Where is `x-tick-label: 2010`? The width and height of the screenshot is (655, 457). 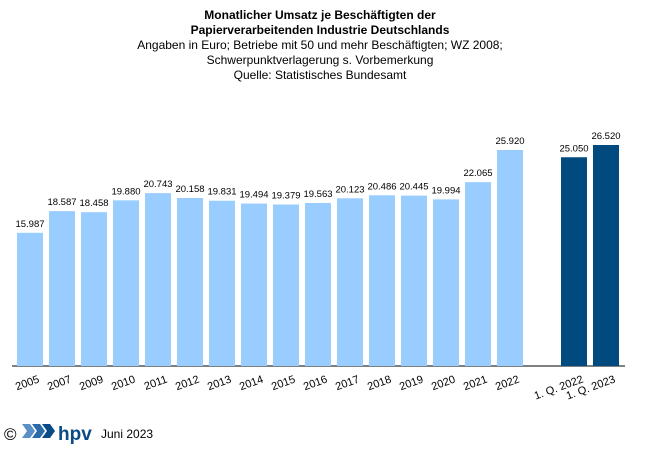
x-tick-label: 2010 is located at coordinates (123, 384).